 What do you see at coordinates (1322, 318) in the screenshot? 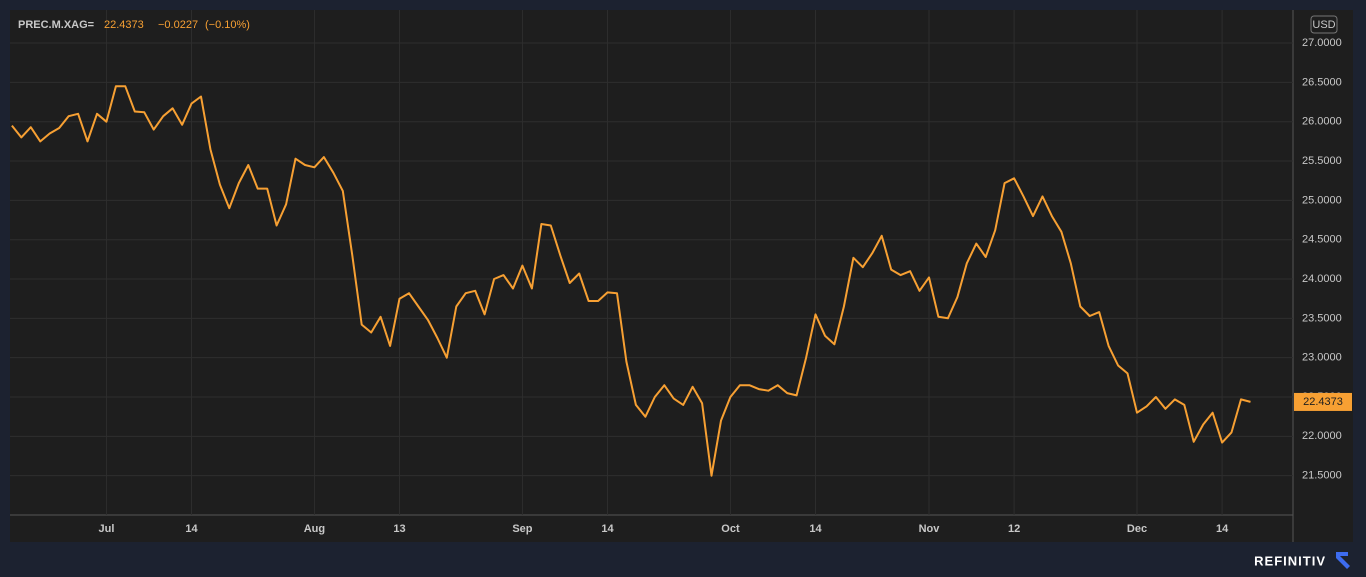
I see `y-tick-label: 23.5000` at bounding box center [1322, 318].